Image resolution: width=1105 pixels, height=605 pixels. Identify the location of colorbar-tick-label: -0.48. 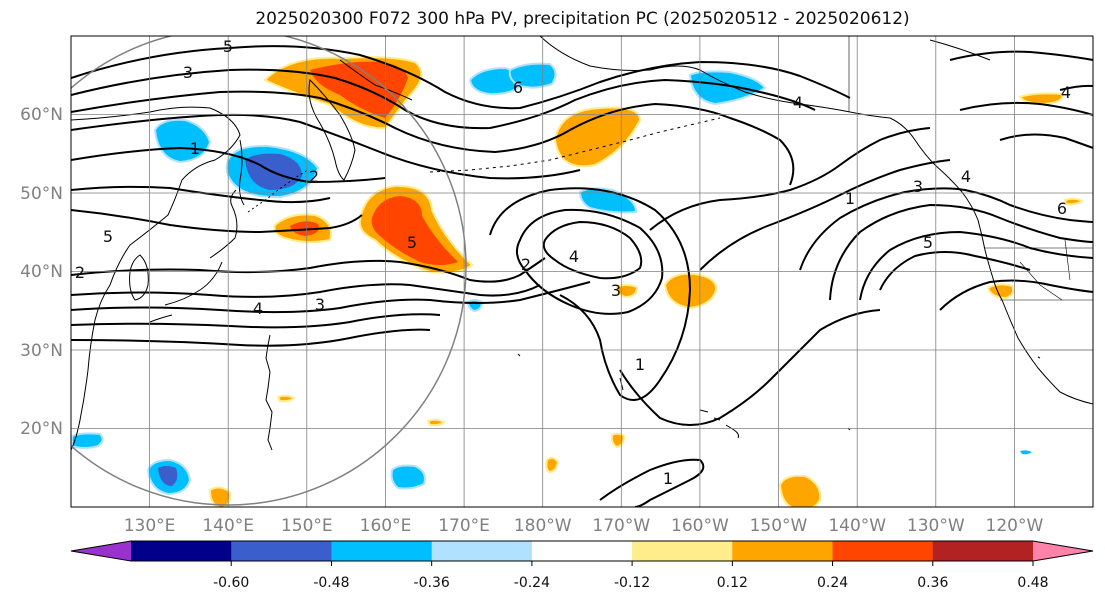
(331, 583).